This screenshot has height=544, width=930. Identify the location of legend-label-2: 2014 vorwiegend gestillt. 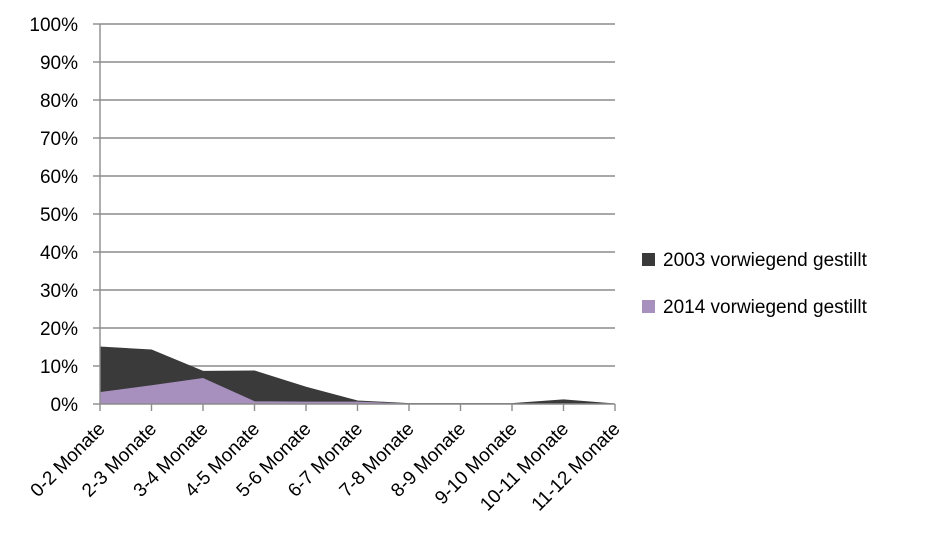
(765, 307).